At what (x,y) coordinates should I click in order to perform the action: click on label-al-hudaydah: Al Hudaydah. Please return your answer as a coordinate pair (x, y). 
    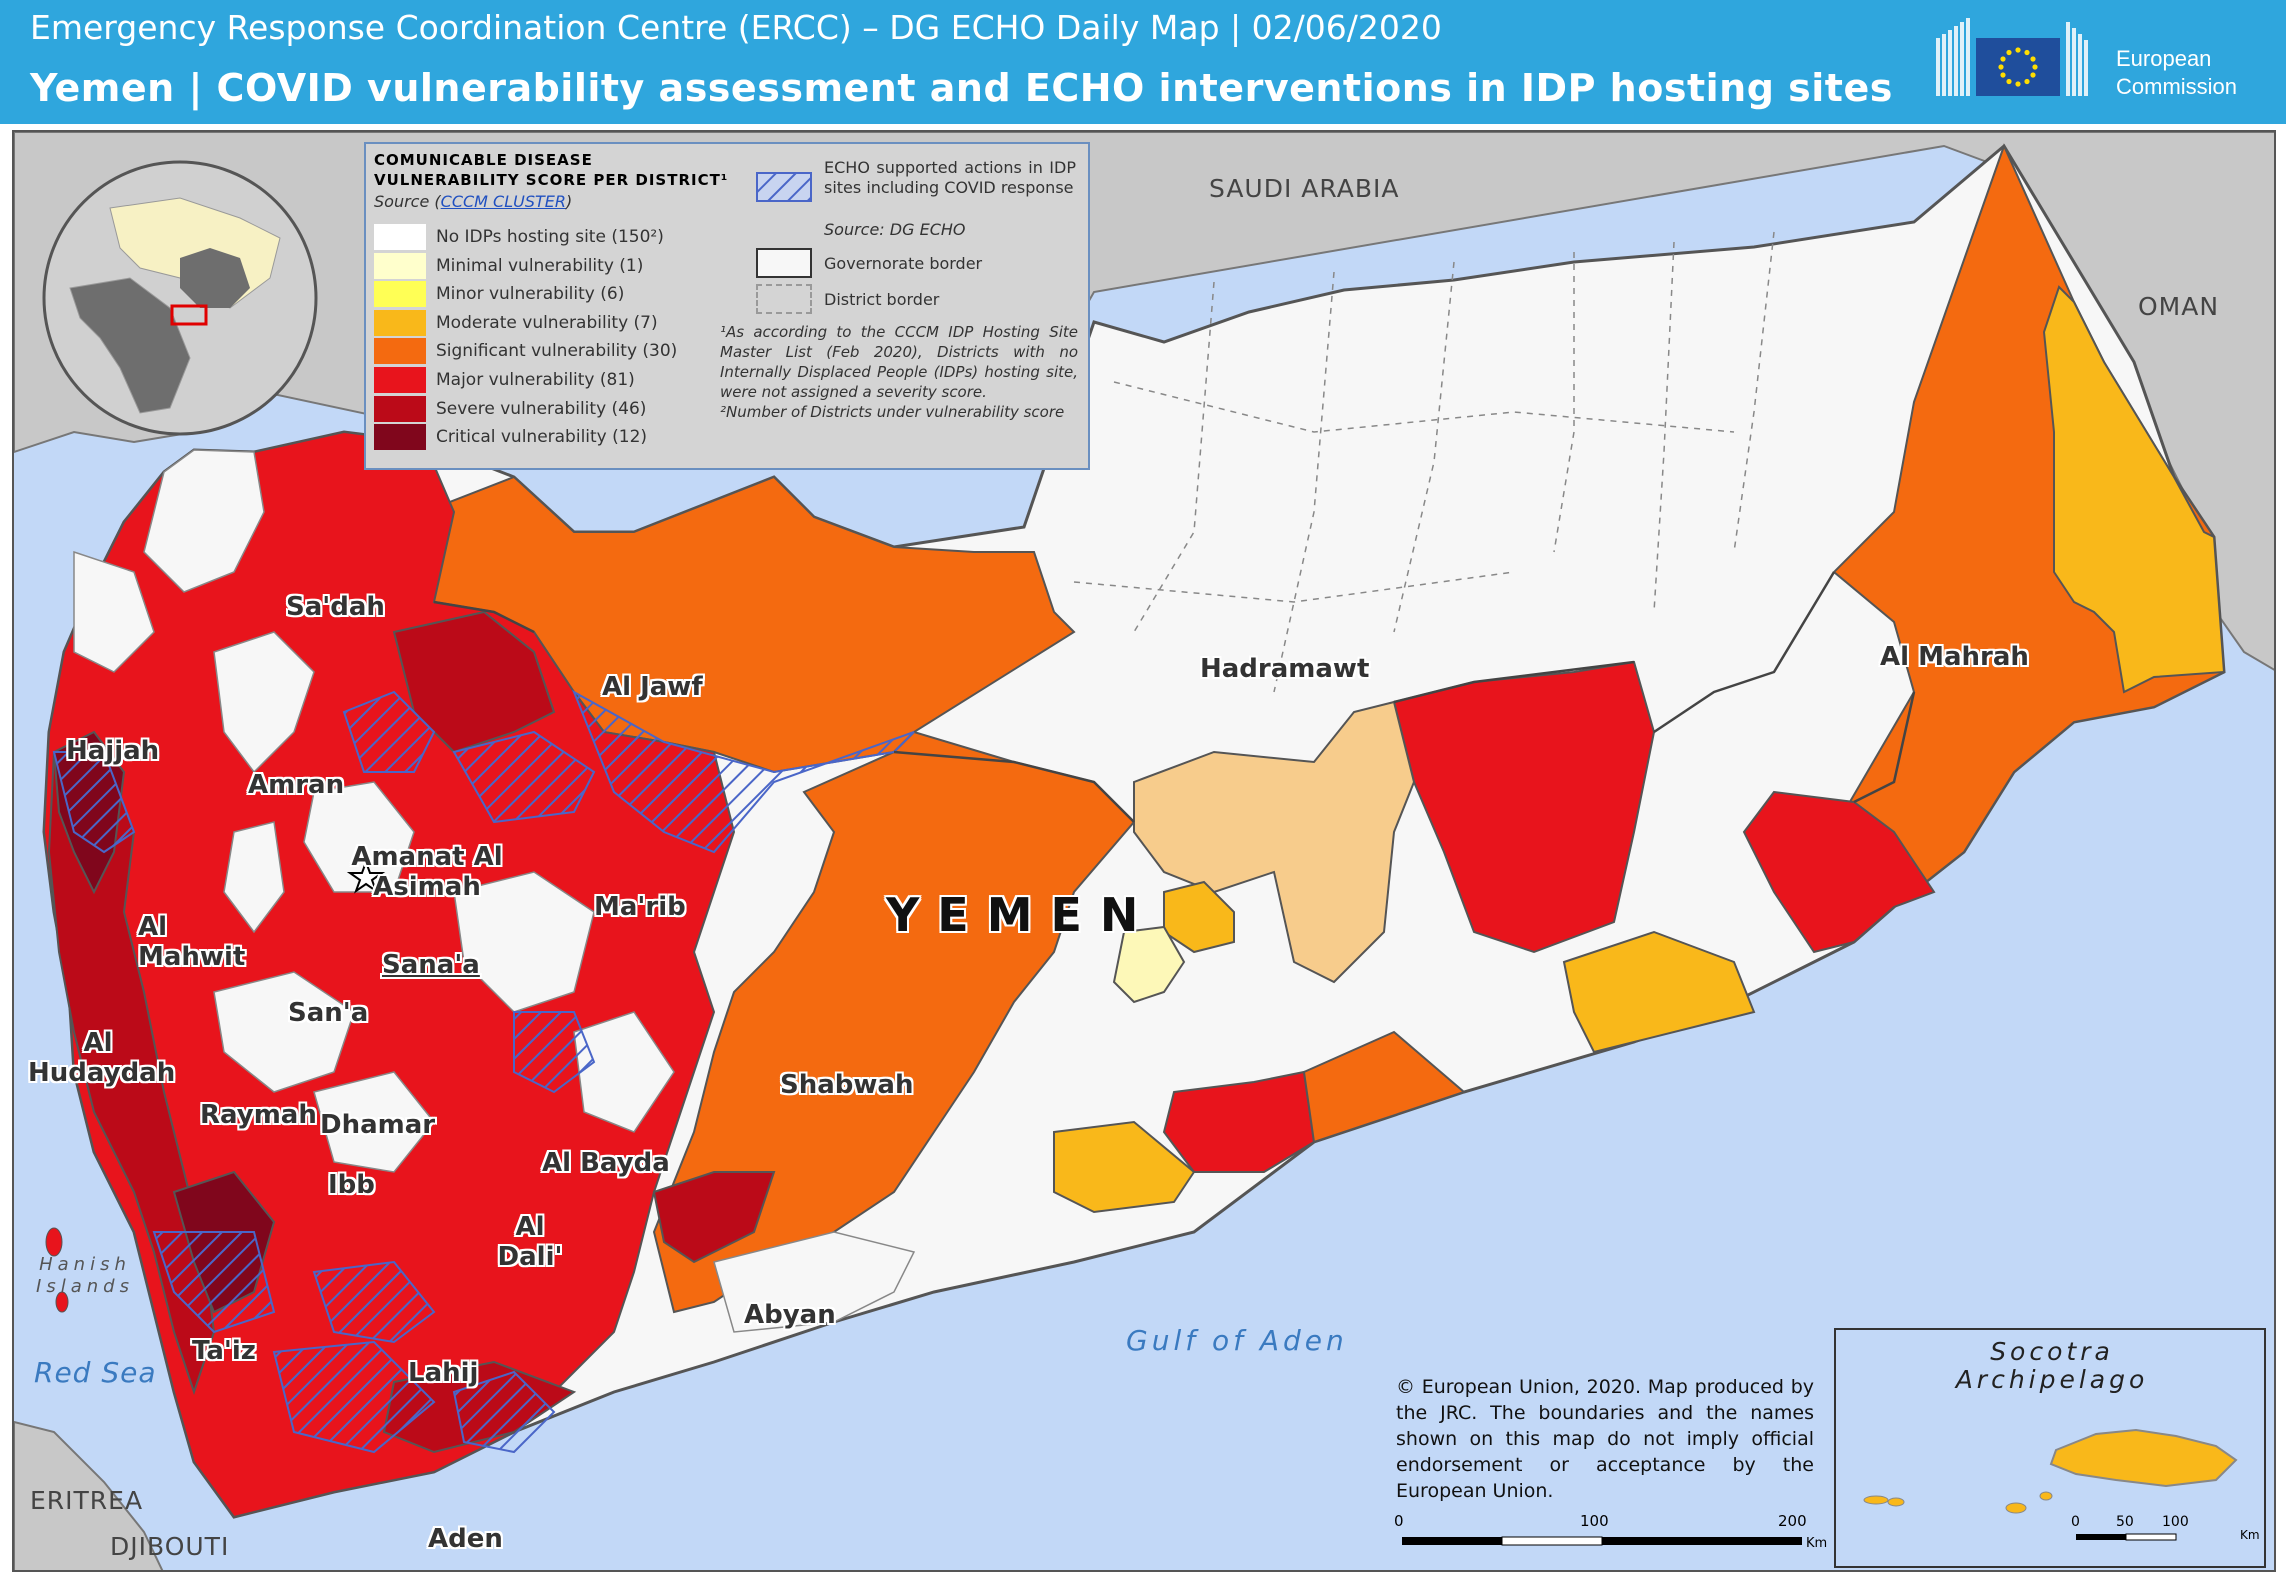
    Looking at the image, I should click on (102, 1058).